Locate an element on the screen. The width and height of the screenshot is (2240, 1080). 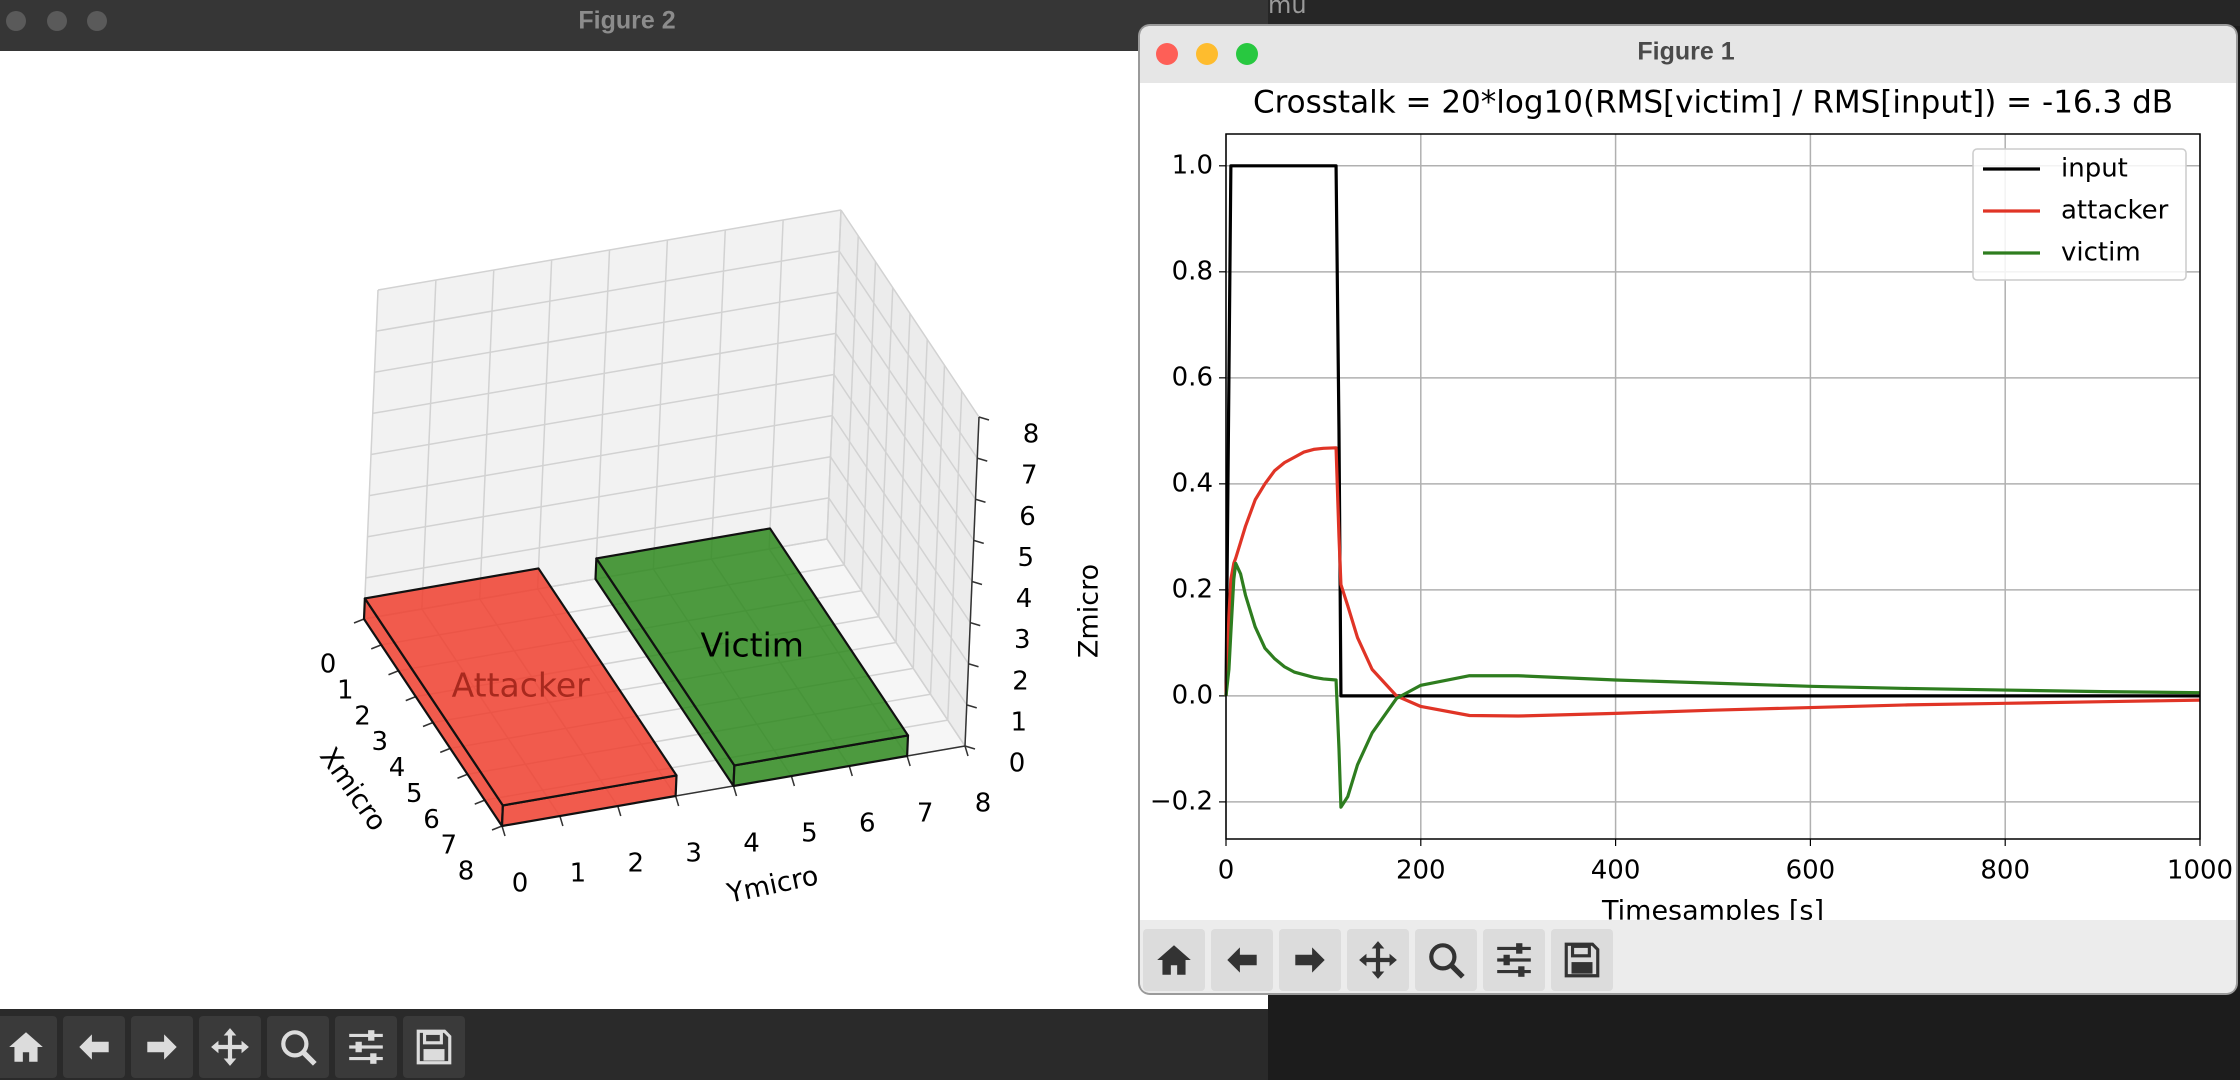
x-tick-label: 4 is located at coordinates (397, 768).